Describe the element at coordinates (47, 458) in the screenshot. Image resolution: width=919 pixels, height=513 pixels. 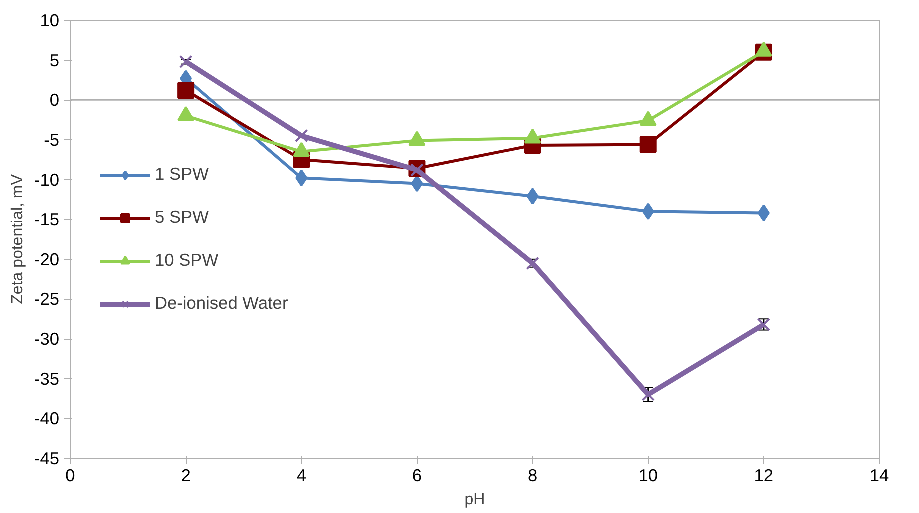
I see `y-tick-label: -45` at that location.